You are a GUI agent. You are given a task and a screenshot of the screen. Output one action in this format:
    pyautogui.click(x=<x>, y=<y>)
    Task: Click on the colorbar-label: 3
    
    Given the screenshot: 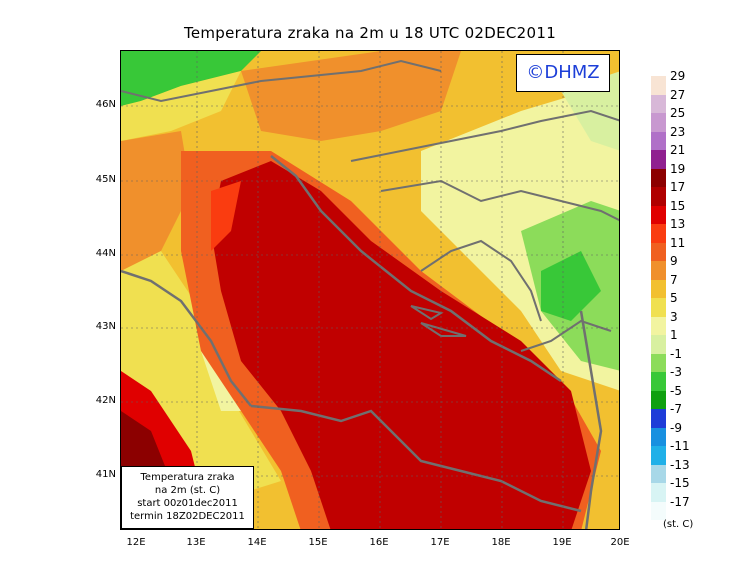 What is the action you would take?
    pyautogui.click(x=674, y=316)
    